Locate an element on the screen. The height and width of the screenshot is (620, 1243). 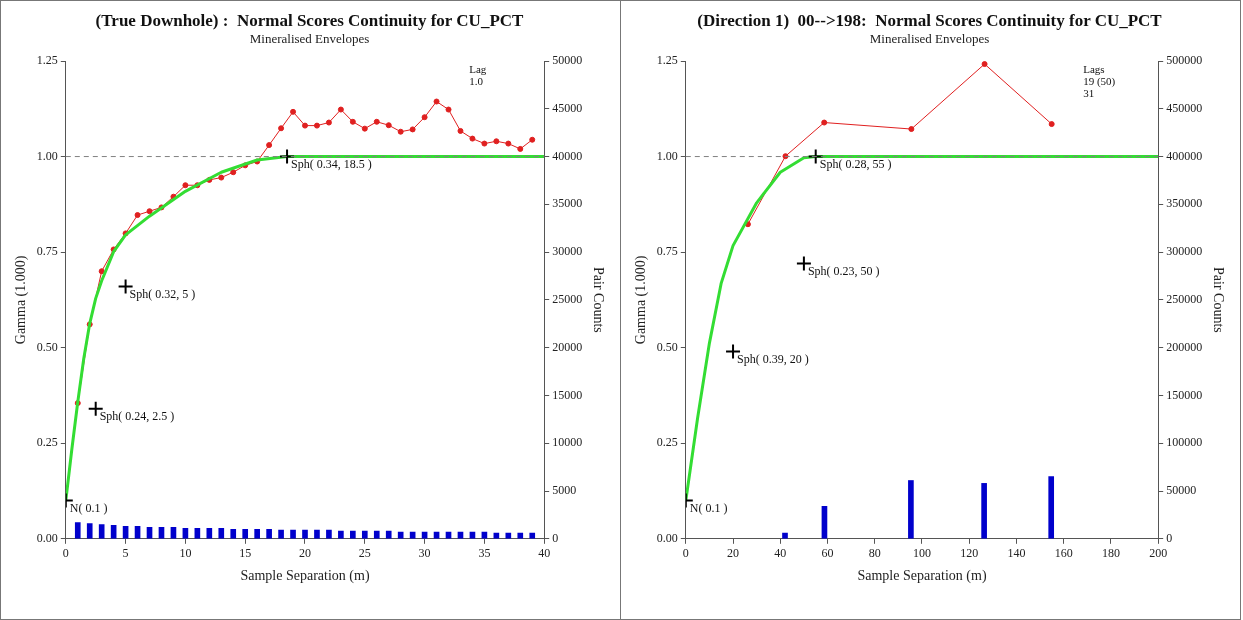
y2-tick-label: 100000 is located at coordinates (1184, 442).